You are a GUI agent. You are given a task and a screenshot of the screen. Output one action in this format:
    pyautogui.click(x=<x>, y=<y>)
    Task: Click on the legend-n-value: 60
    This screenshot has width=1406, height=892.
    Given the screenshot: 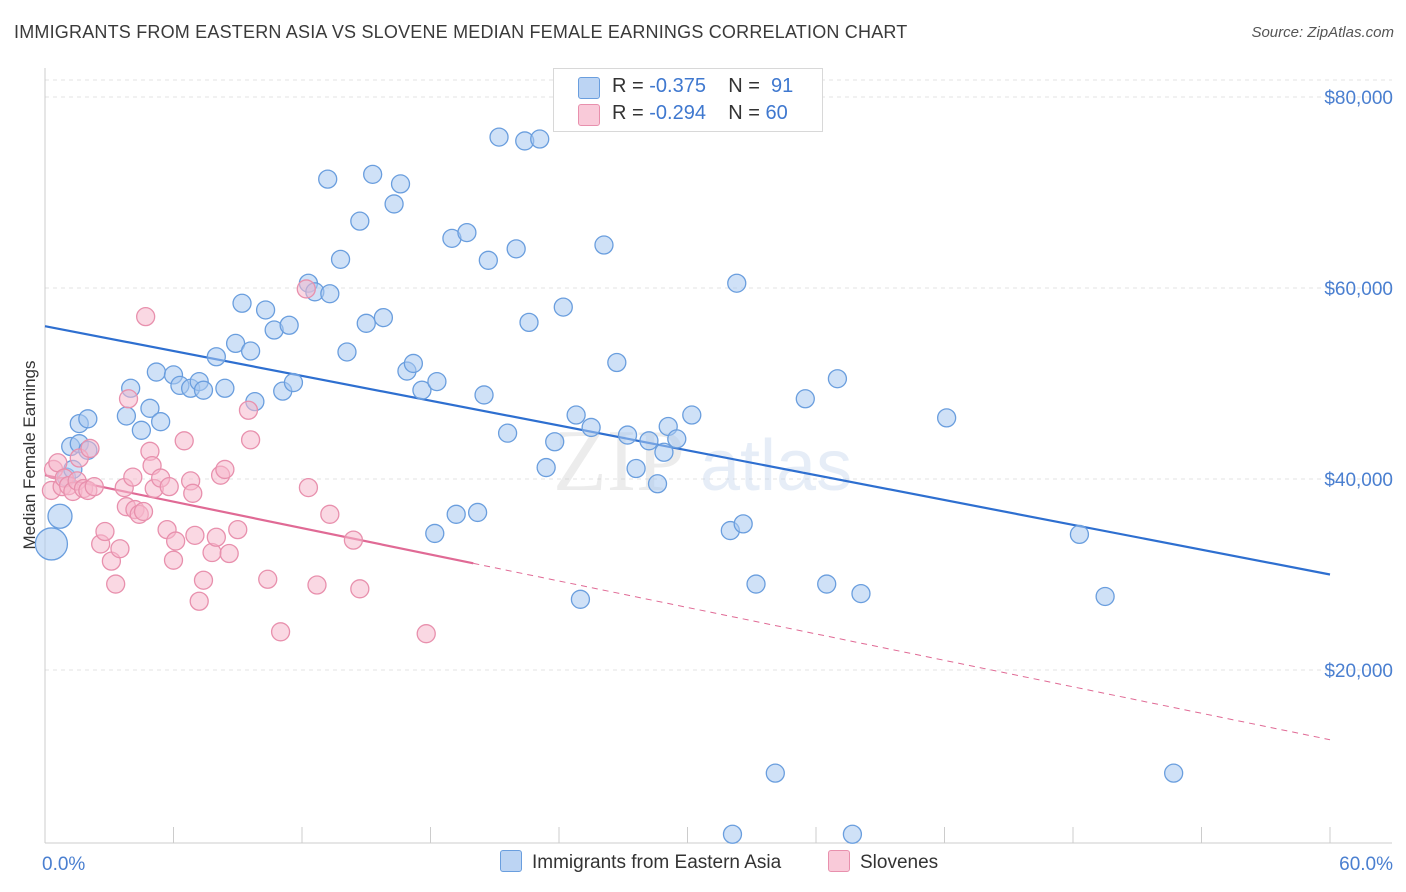 What is the action you would take?
    pyautogui.click(x=776, y=113)
    